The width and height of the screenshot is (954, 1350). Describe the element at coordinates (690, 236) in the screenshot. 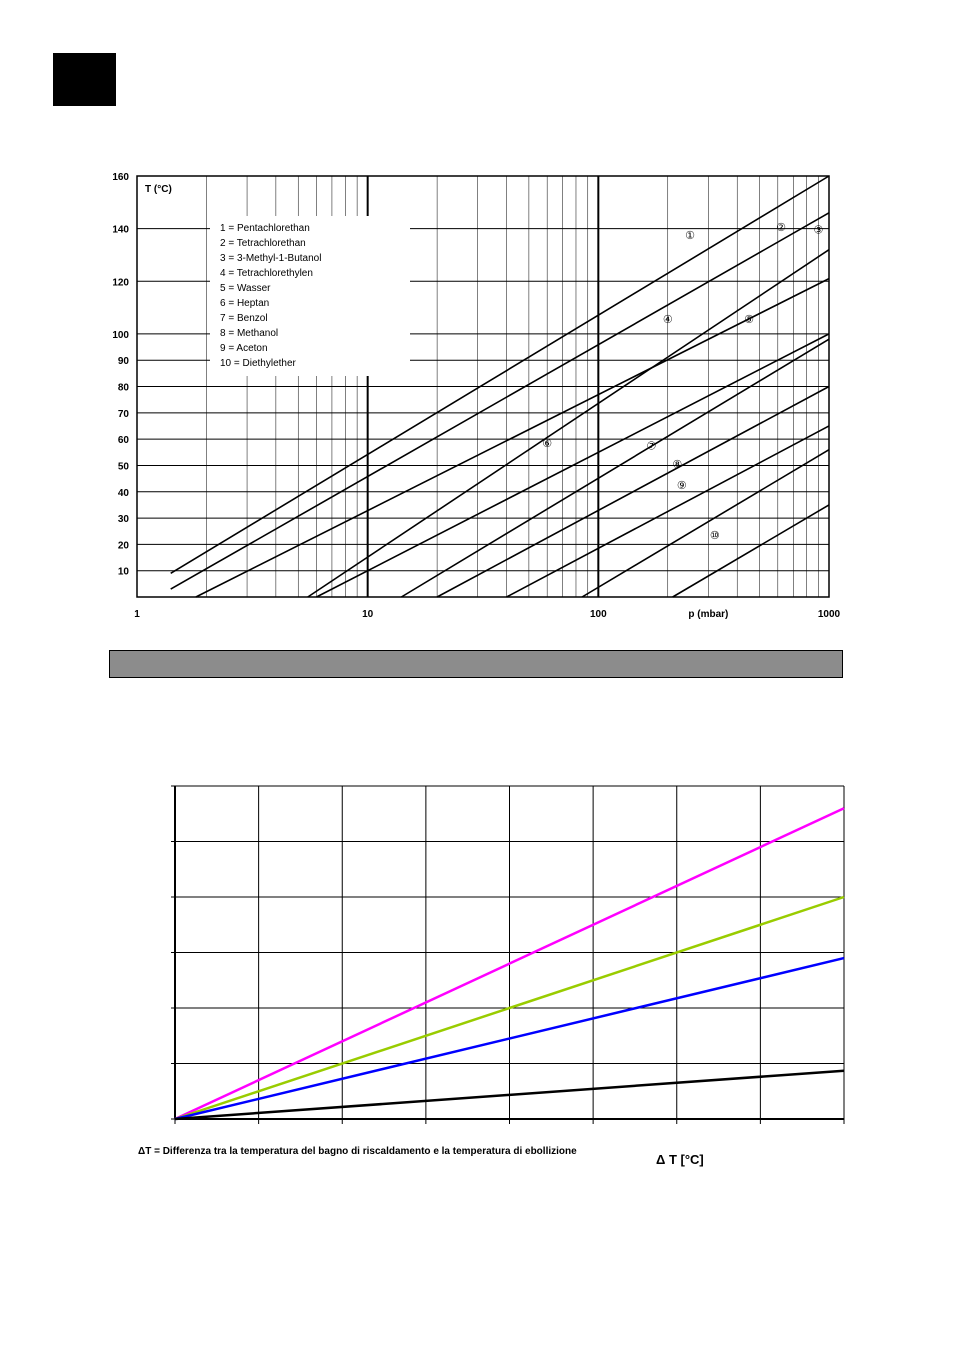

I see `vp-series-marker-1: ①` at that location.